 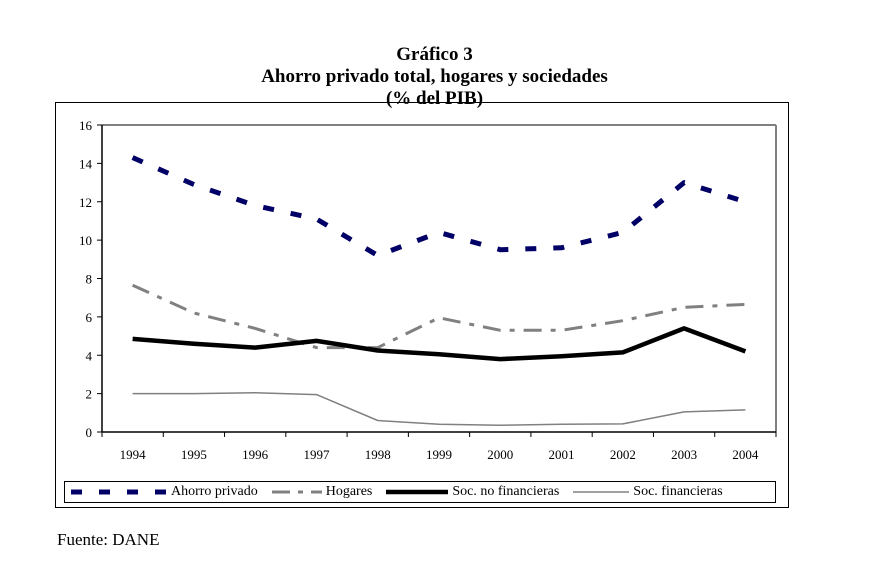 I want to click on y-tick-label: 10, so click(x=85, y=240).